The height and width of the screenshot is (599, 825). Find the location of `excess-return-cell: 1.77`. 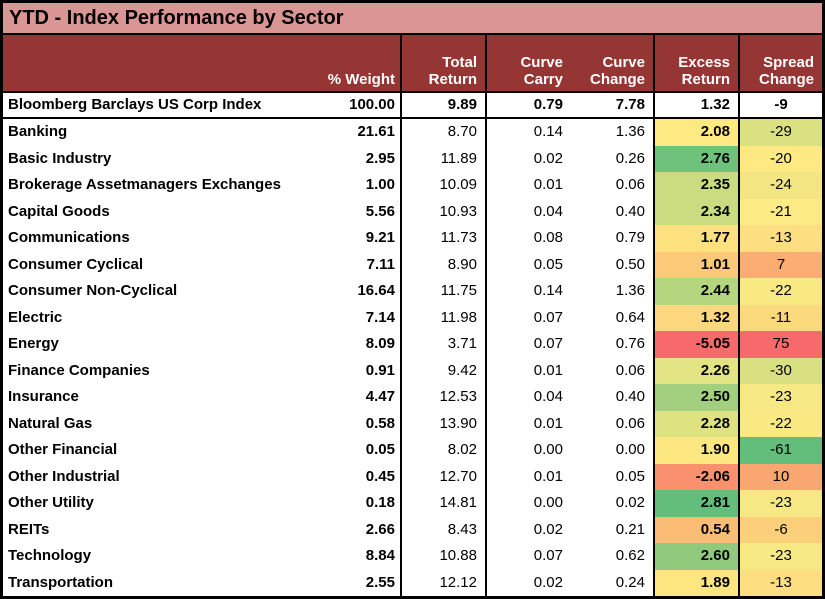

excess-return-cell: 1.77 is located at coordinates (697, 238).